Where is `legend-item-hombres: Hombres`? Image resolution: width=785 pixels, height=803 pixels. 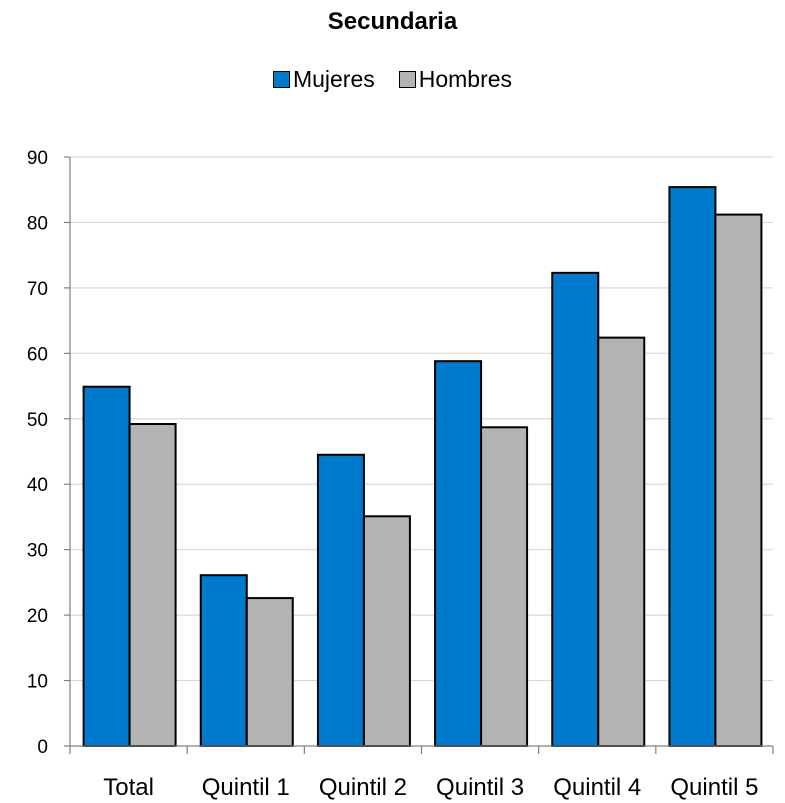
legend-item-hombres: Hombres is located at coordinates (455, 79).